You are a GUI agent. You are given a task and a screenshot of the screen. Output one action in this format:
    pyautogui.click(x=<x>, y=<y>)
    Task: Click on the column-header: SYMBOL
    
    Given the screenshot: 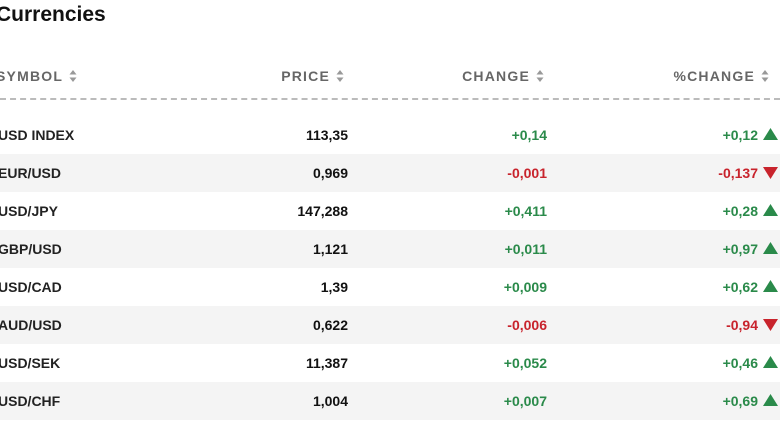 What is the action you would take?
    pyautogui.click(x=38, y=76)
    